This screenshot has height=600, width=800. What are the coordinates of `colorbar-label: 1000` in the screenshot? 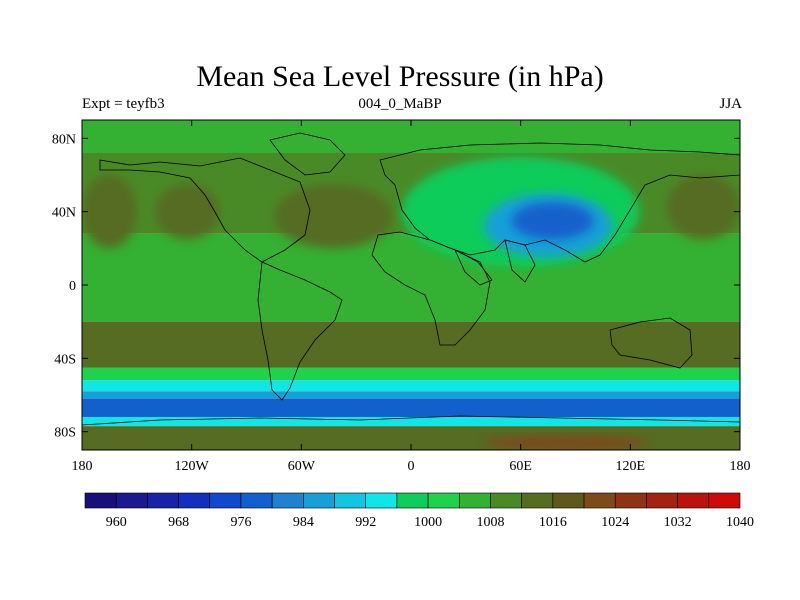 It's located at (428, 522).